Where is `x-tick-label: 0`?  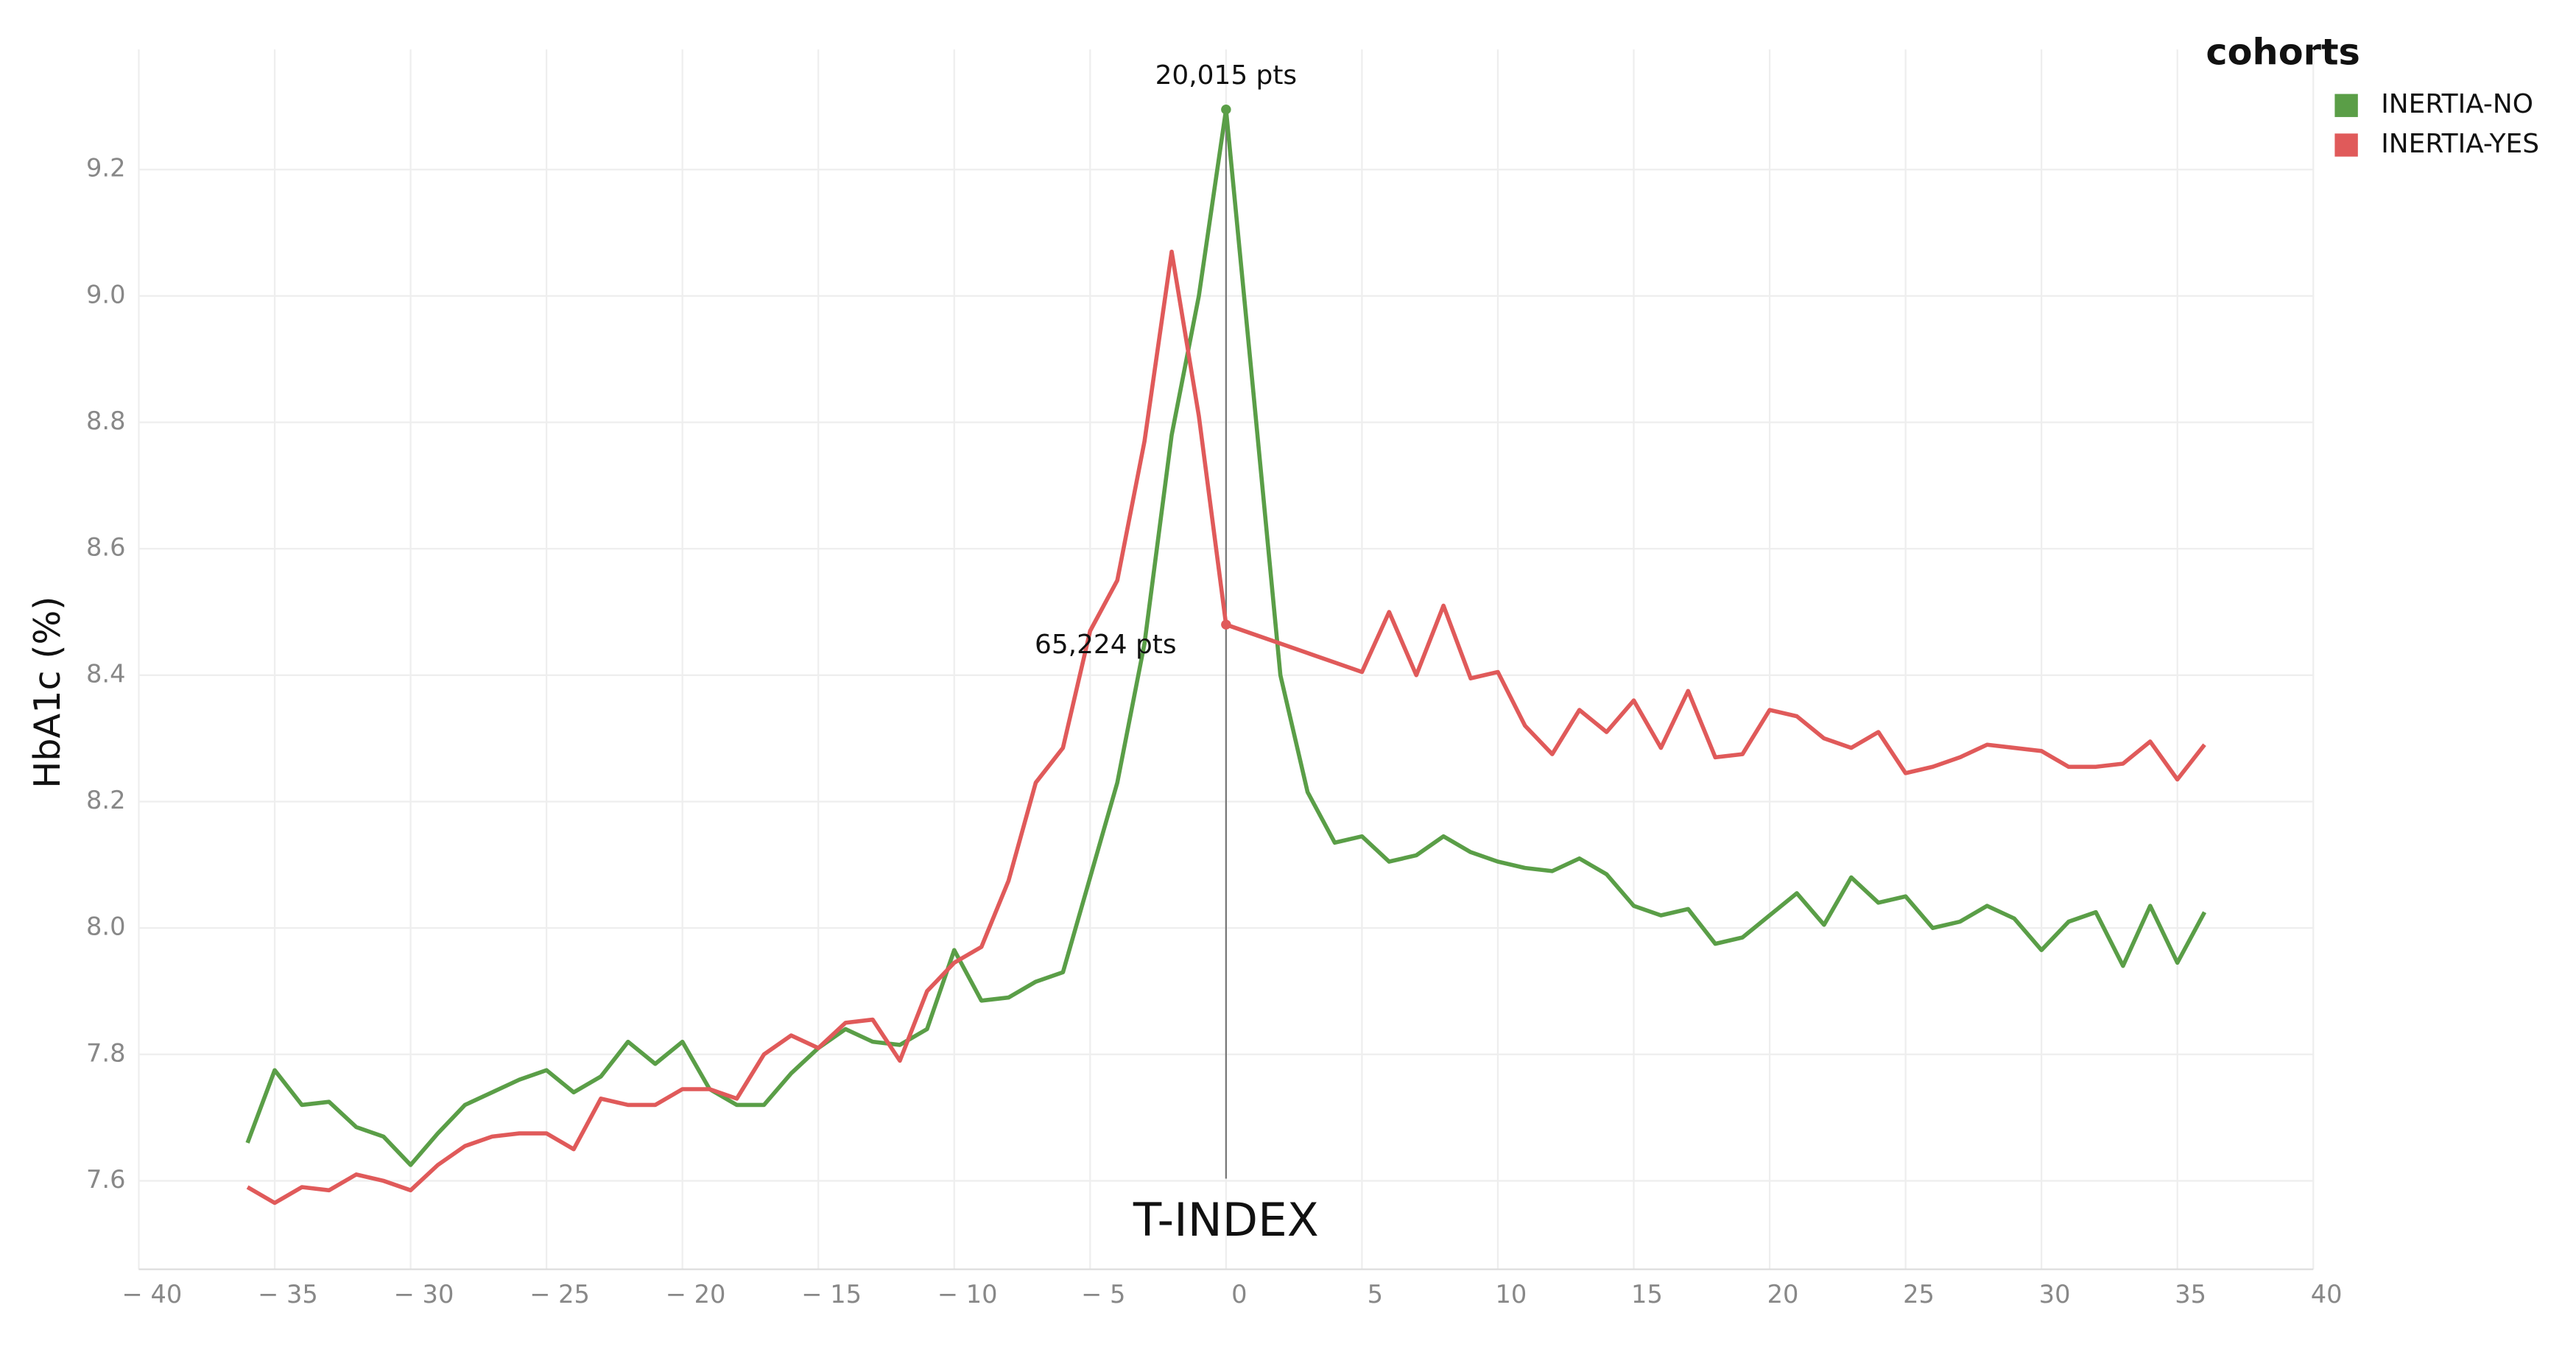
x-tick-label: 0 is located at coordinates (1239, 1294).